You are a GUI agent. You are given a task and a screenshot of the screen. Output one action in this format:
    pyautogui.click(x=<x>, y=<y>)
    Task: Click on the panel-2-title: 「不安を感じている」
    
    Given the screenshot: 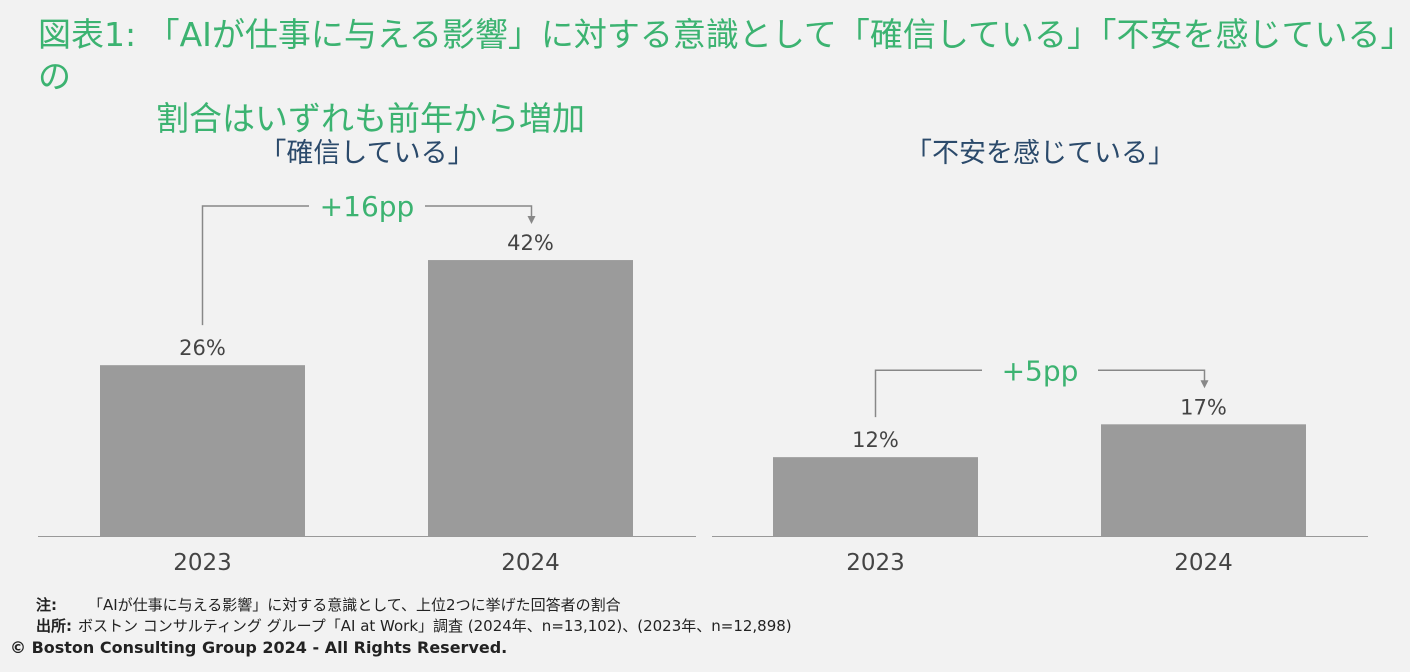 What is the action you would take?
    pyautogui.click(x=1040, y=153)
    